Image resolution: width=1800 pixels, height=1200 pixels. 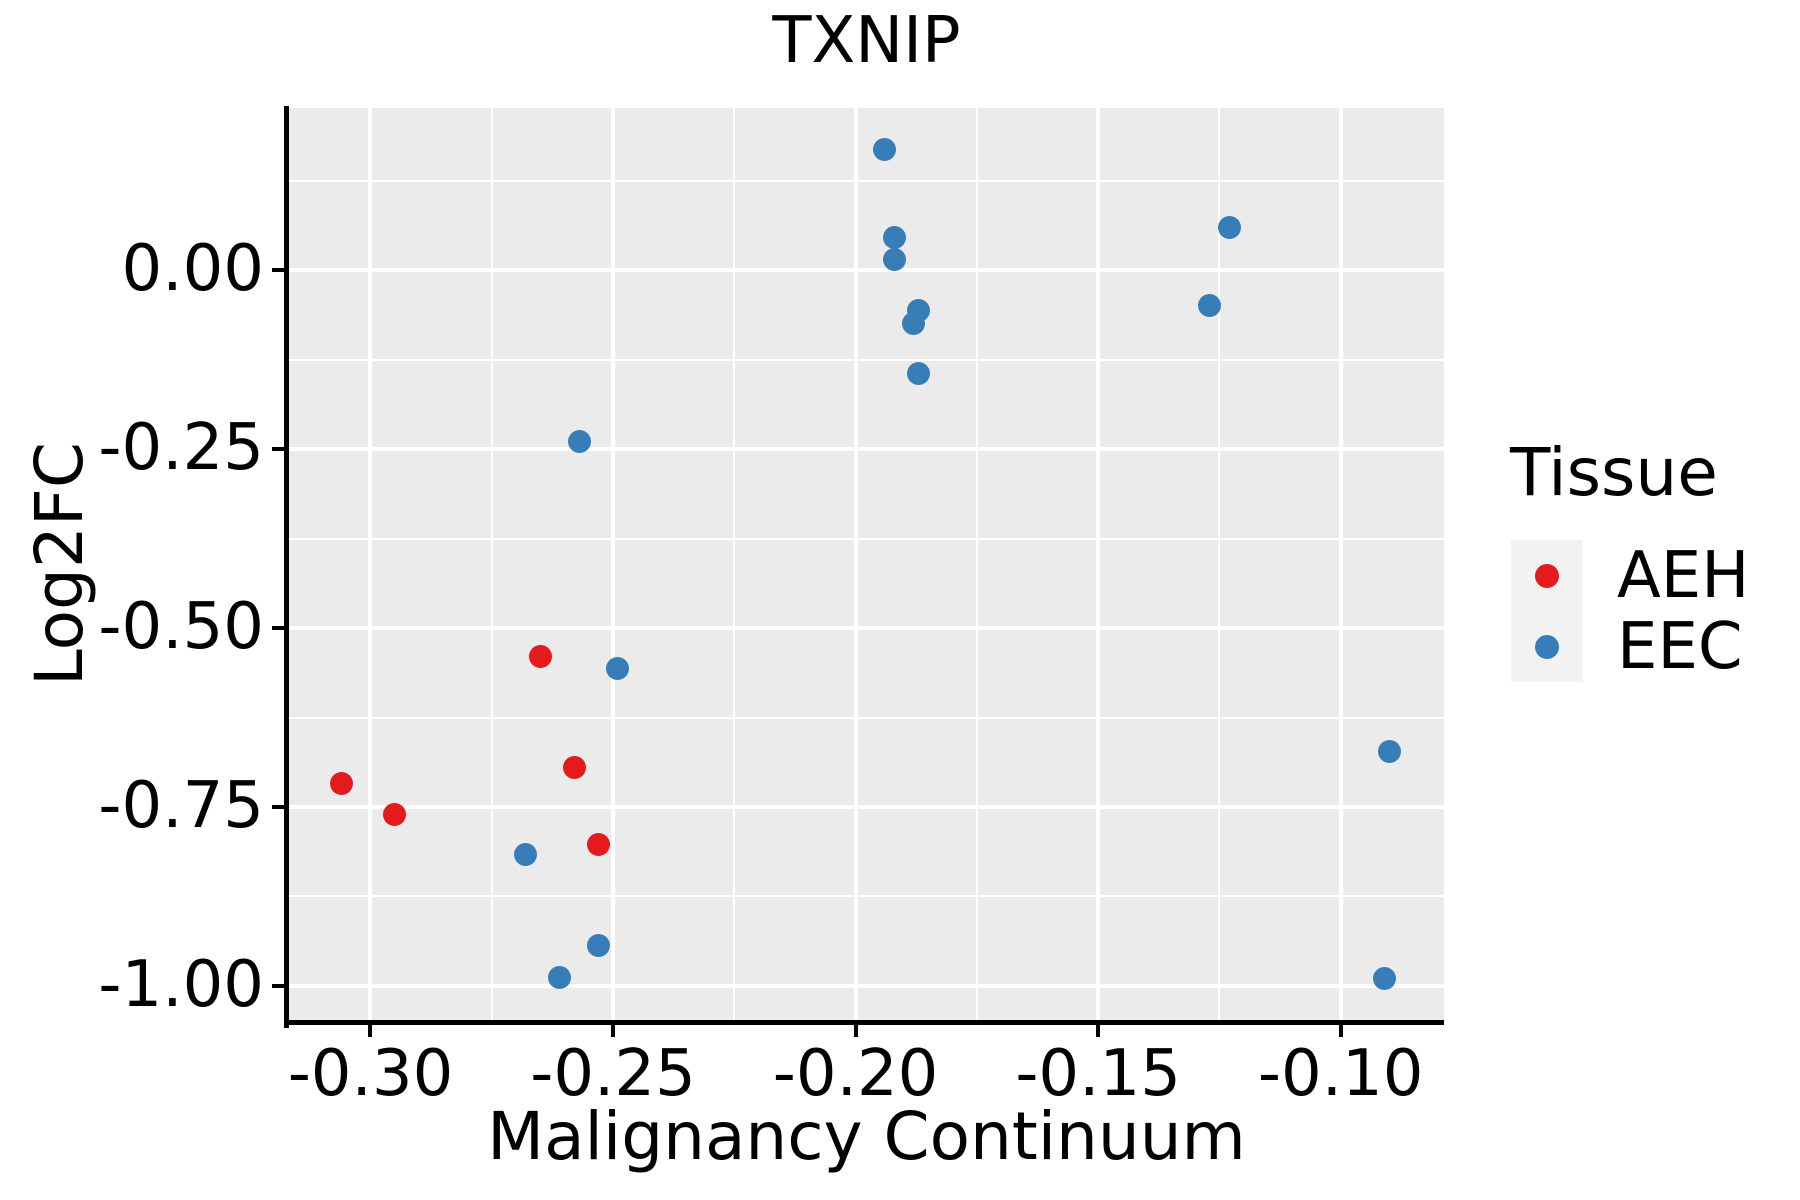 I want to click on y-axis-line, so click(x=286, y=567).